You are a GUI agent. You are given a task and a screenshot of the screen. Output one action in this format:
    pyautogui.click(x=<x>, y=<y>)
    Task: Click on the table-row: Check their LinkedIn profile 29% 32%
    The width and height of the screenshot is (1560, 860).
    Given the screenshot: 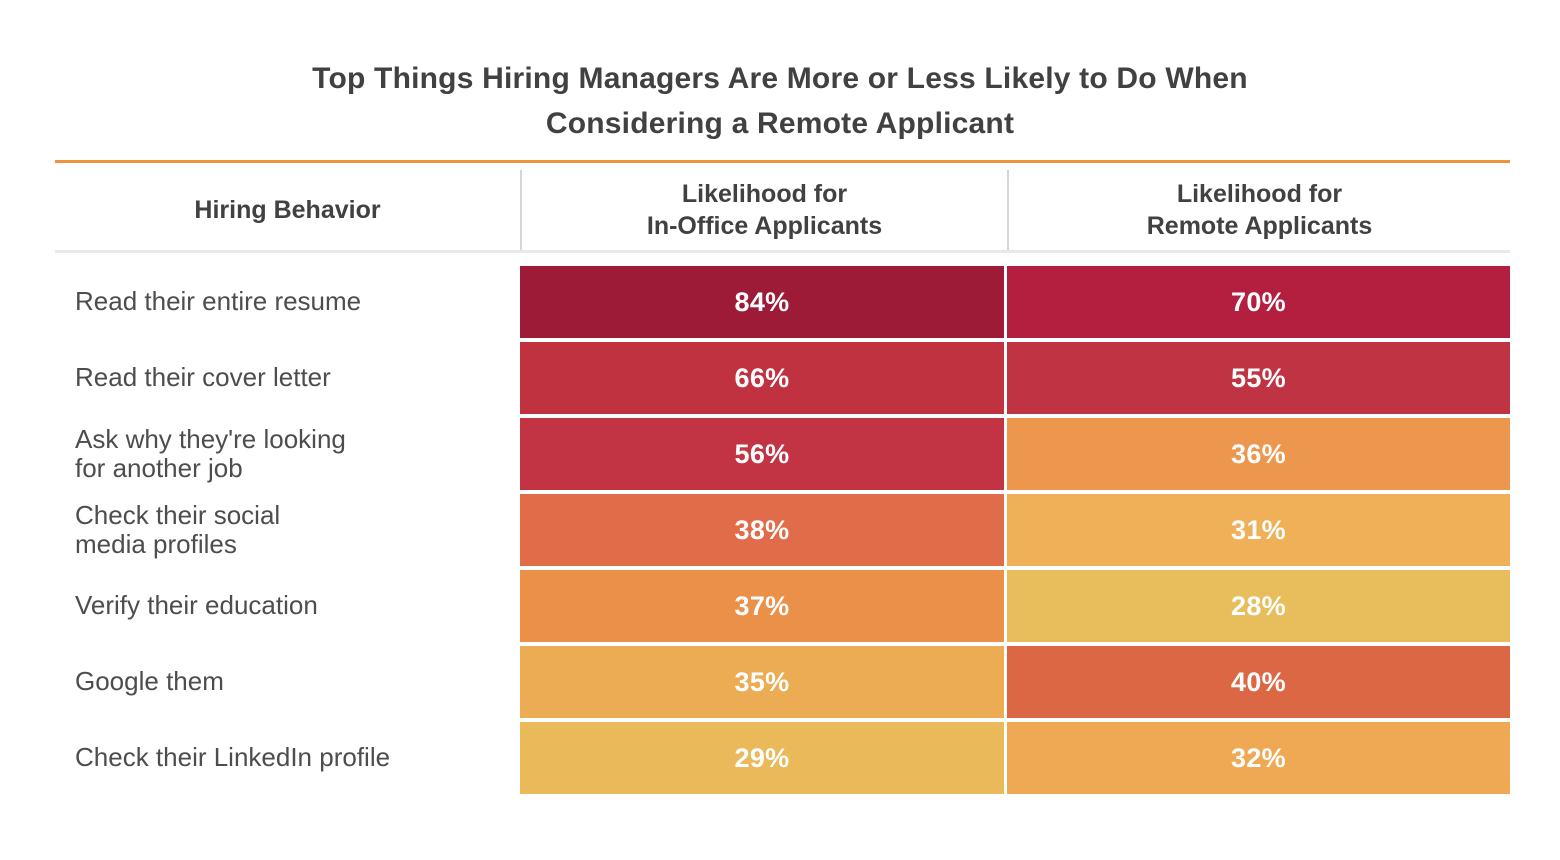 What is the action you would take?
    pyautogui.click(x=782, y=758)
    